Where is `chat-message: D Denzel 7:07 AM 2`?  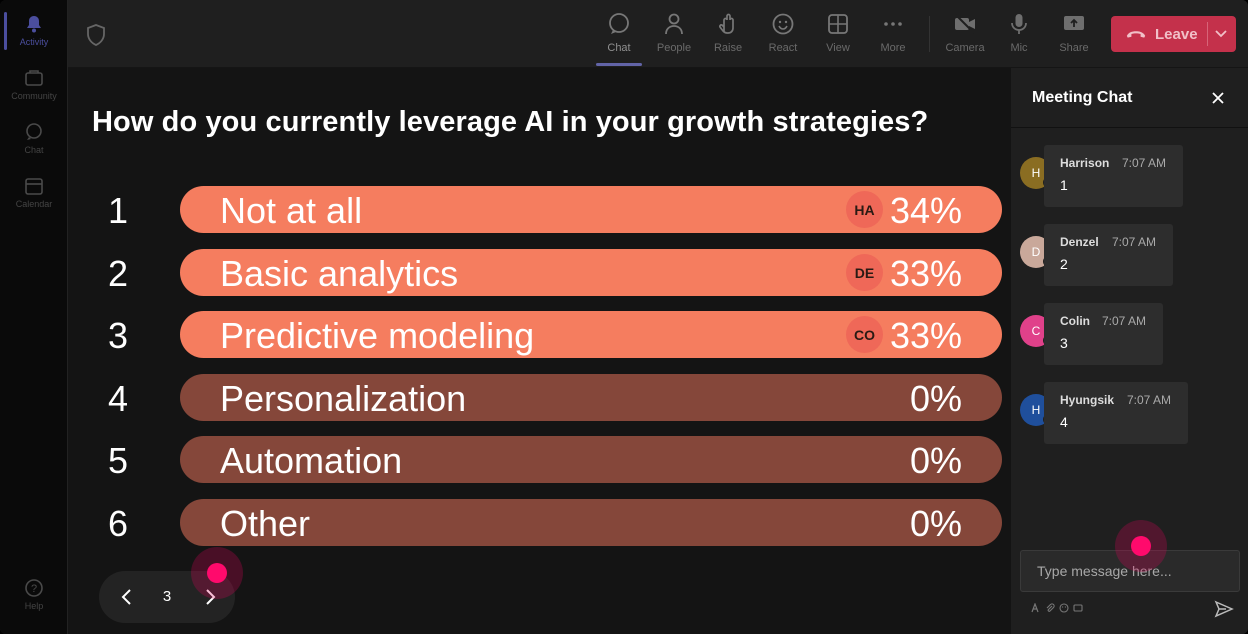
chat-message: D Denzel 7:07 AM 2 is located at coordinates (1129, 256).